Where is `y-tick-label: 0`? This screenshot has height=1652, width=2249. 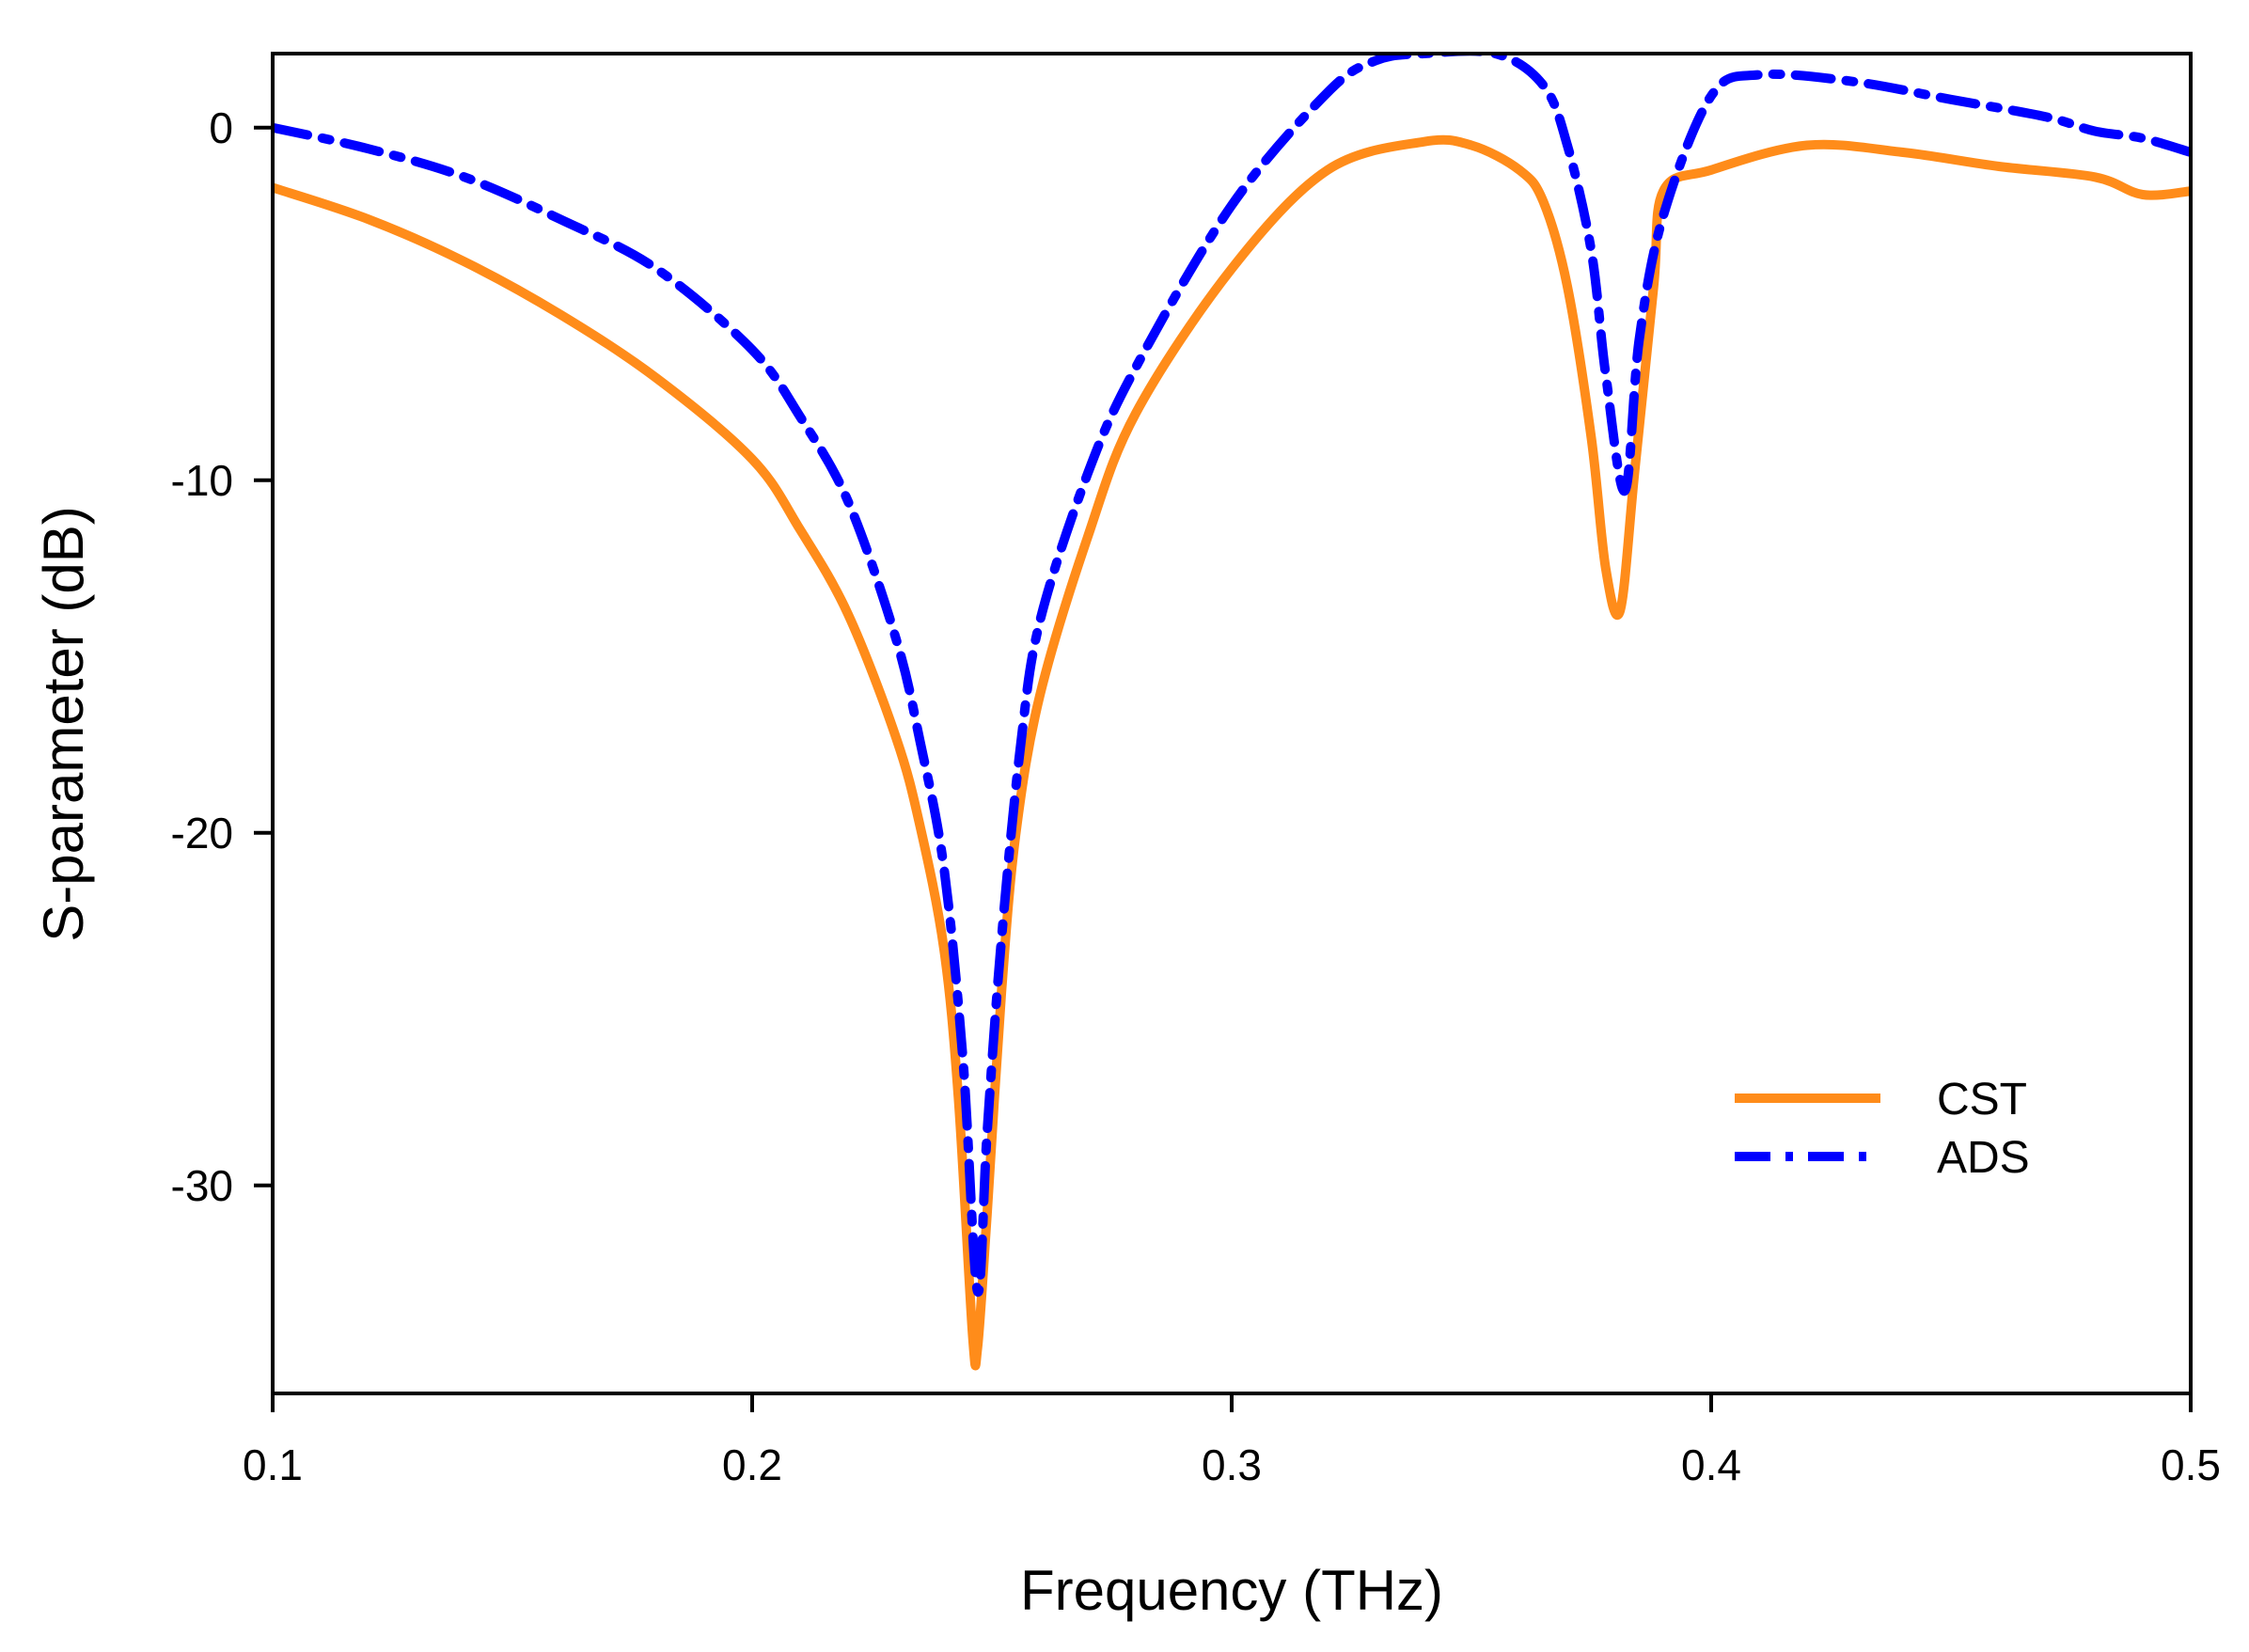 y-tick-label: 0 is located at coordinates (221, 128).